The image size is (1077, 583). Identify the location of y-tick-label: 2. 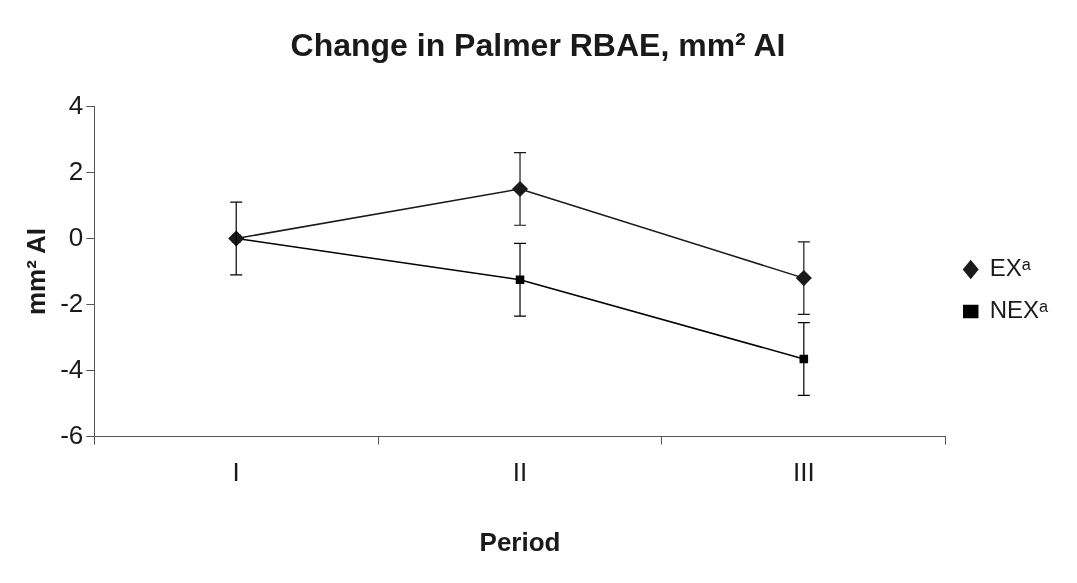
(76, 170).